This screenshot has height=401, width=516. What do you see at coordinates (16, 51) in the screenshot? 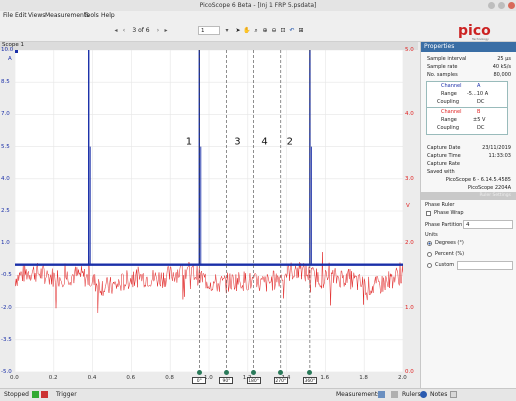
I see `channel-a-marker-icon` at bounding box center [16, 51].